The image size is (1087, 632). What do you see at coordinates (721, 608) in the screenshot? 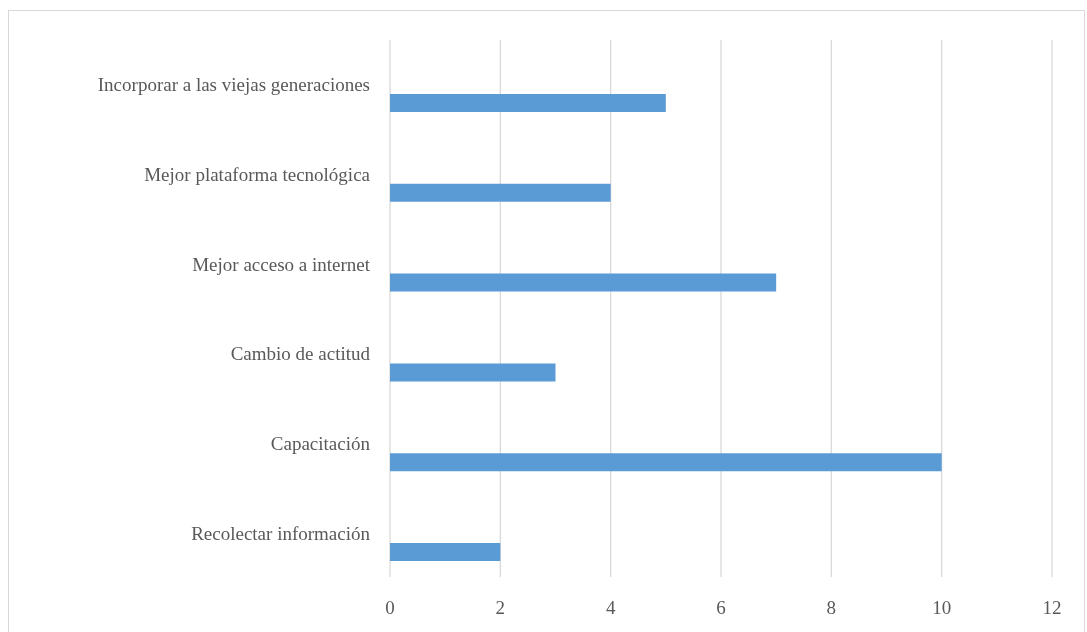
I see `x-tick-label: 6` at bounding box center [721, 608].